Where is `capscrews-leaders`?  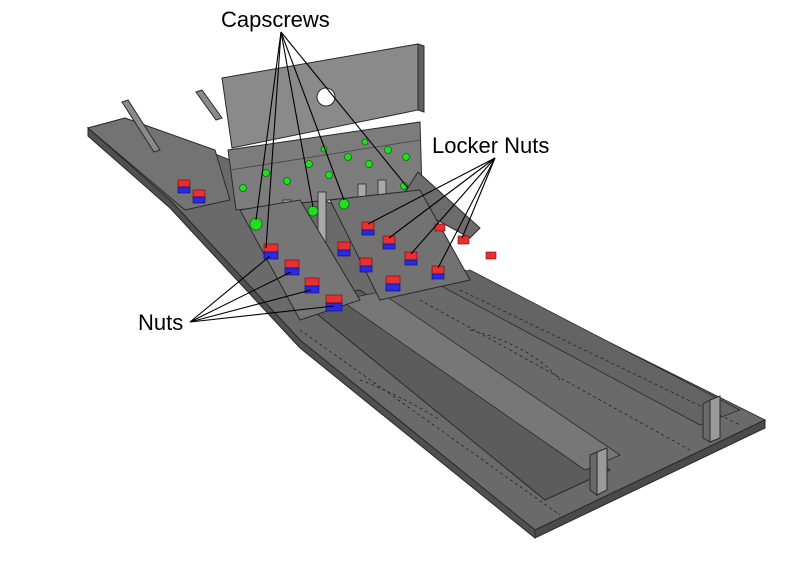
capscrews-leaders is located at coordinates (332, 140).